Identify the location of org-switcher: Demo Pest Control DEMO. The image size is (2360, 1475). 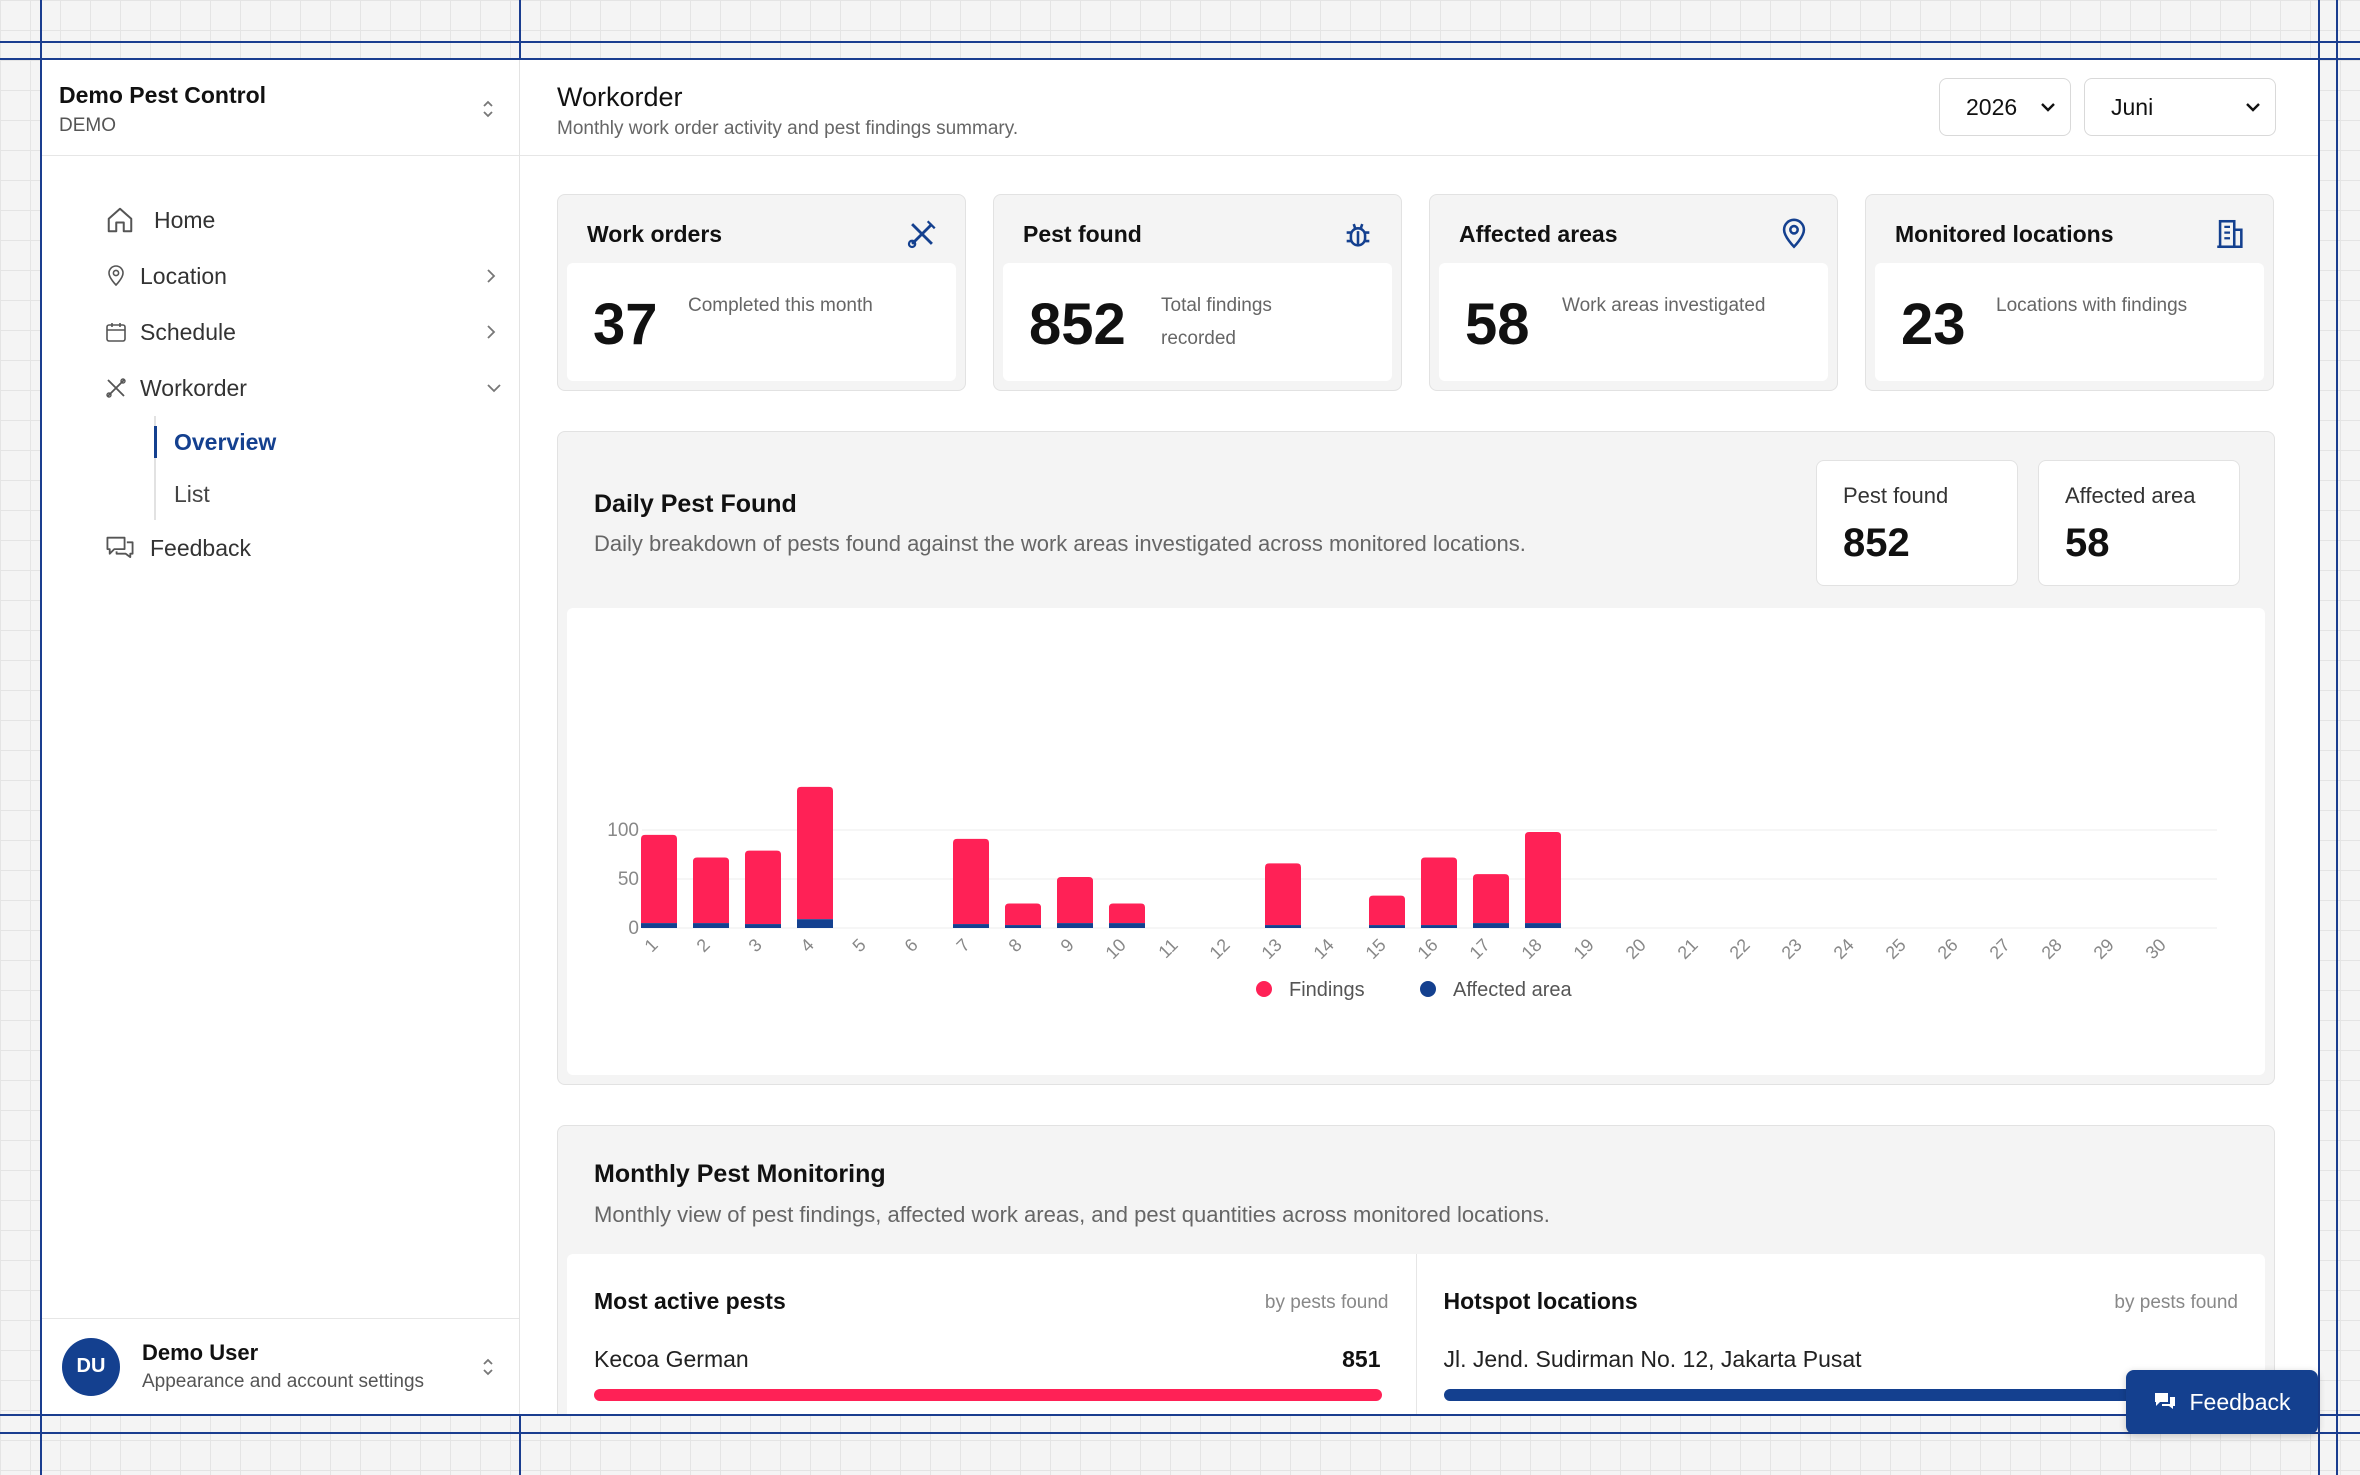
(280, 108).